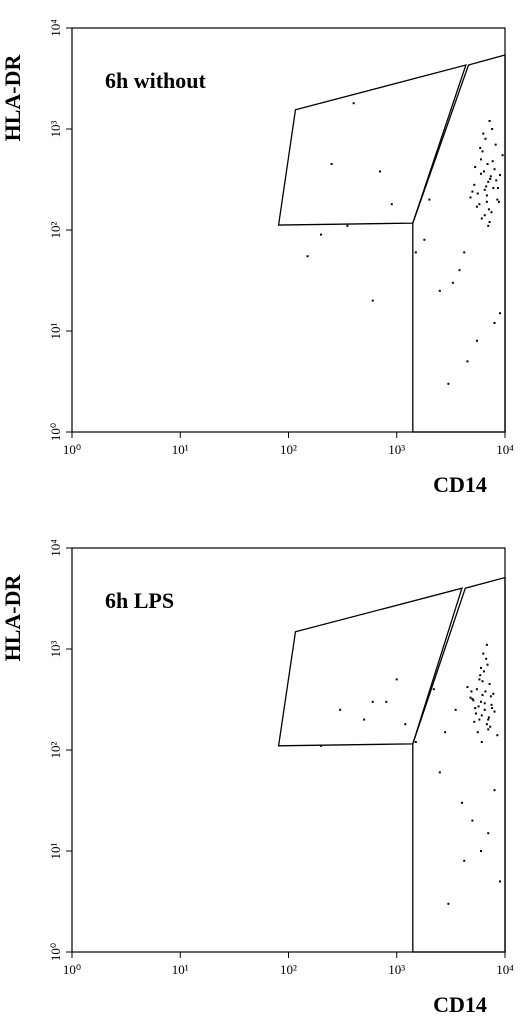 The height and width of the screenshot is (1025, 520). I want to click on y-tick-label: 10⁰, so click(55, 952).